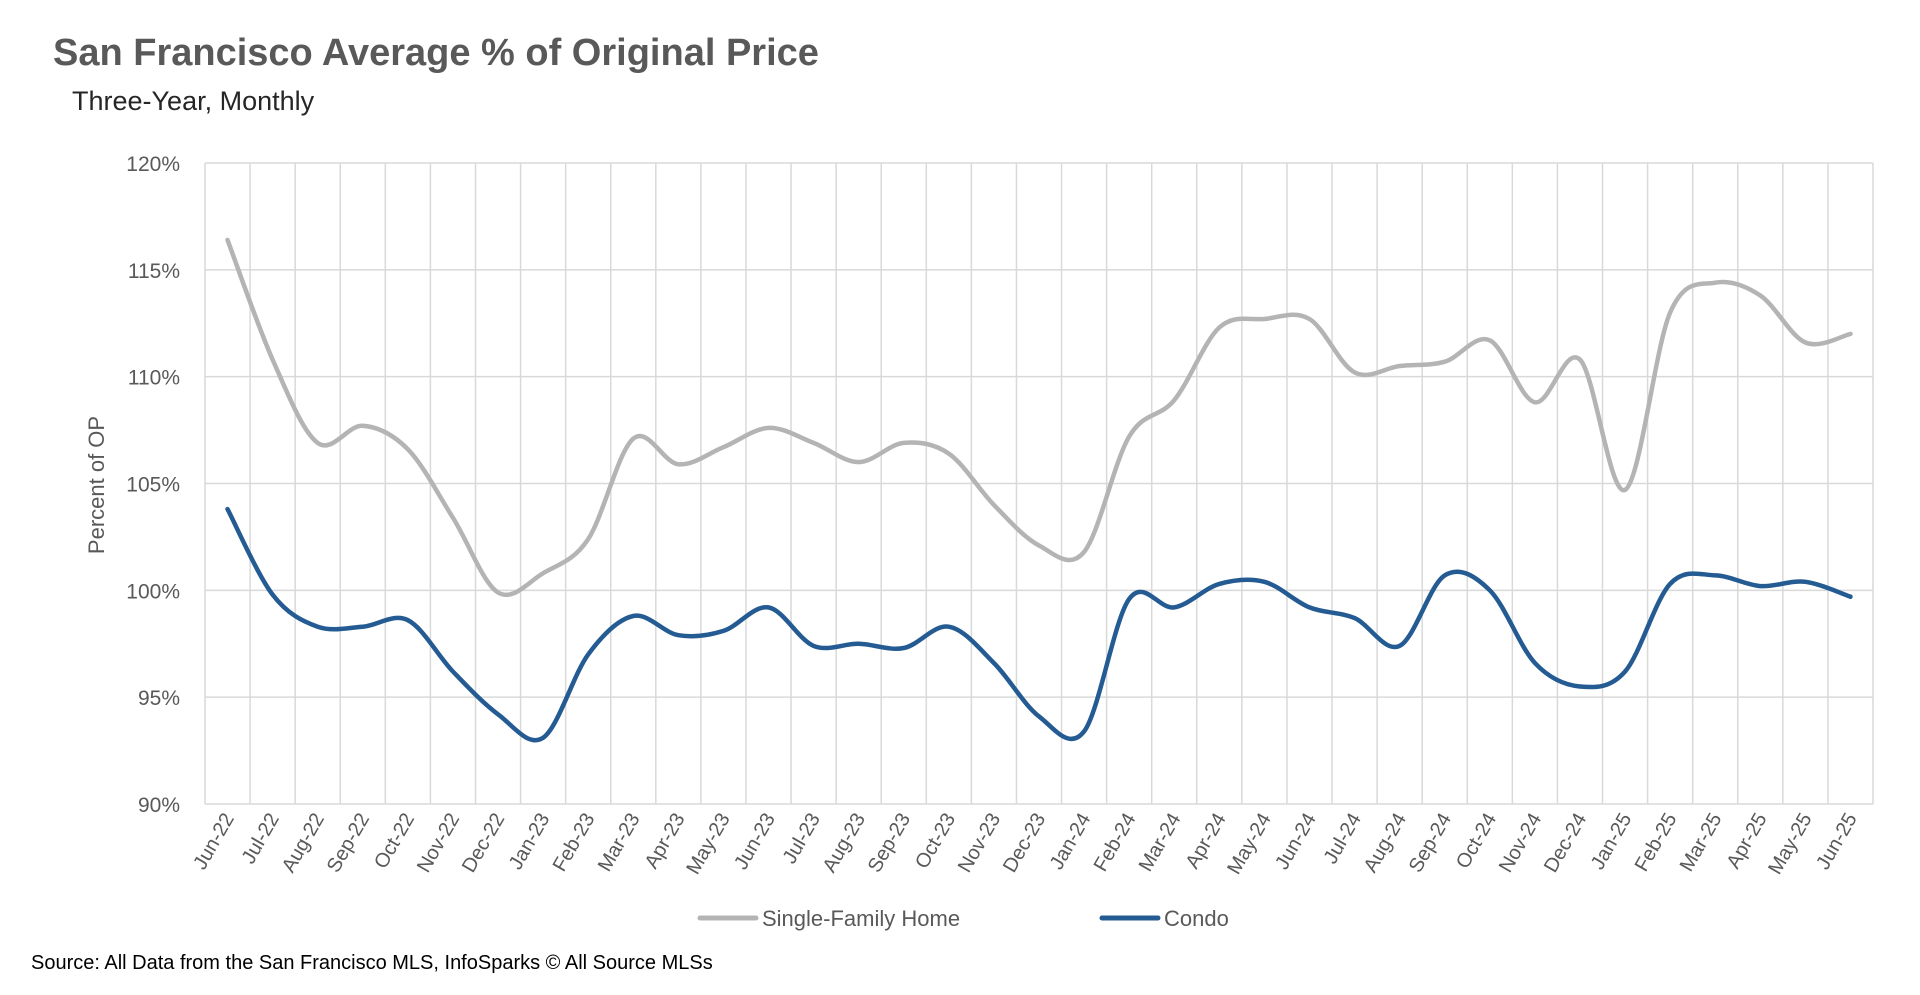  Describe the element at coordinates (844, 843) in the screenshot. I see `x-tick-label: Aug-23` at that location.